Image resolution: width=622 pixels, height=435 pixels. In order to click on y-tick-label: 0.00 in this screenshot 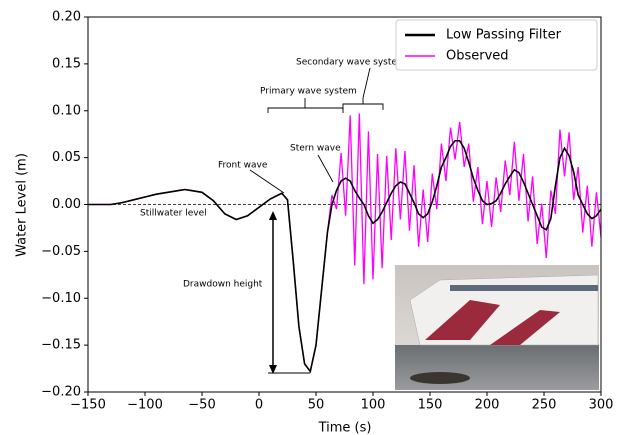, I will do `click(66, 204)`.